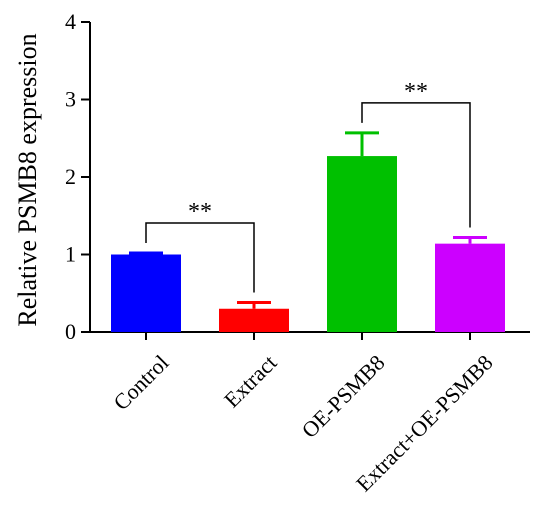 The width and height of the screenshot is (550, 522). Describe the element at coordinates (343, 396) in the screenshot. I see `x-tick-label: OE-PSMB8` at that location.